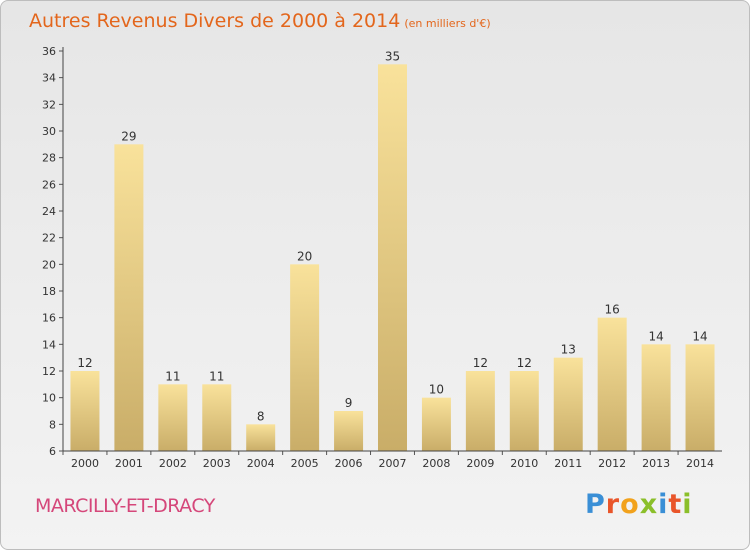 The image size is (750, 550). I want to click on data-label-2002: 11, so click(172, 376).